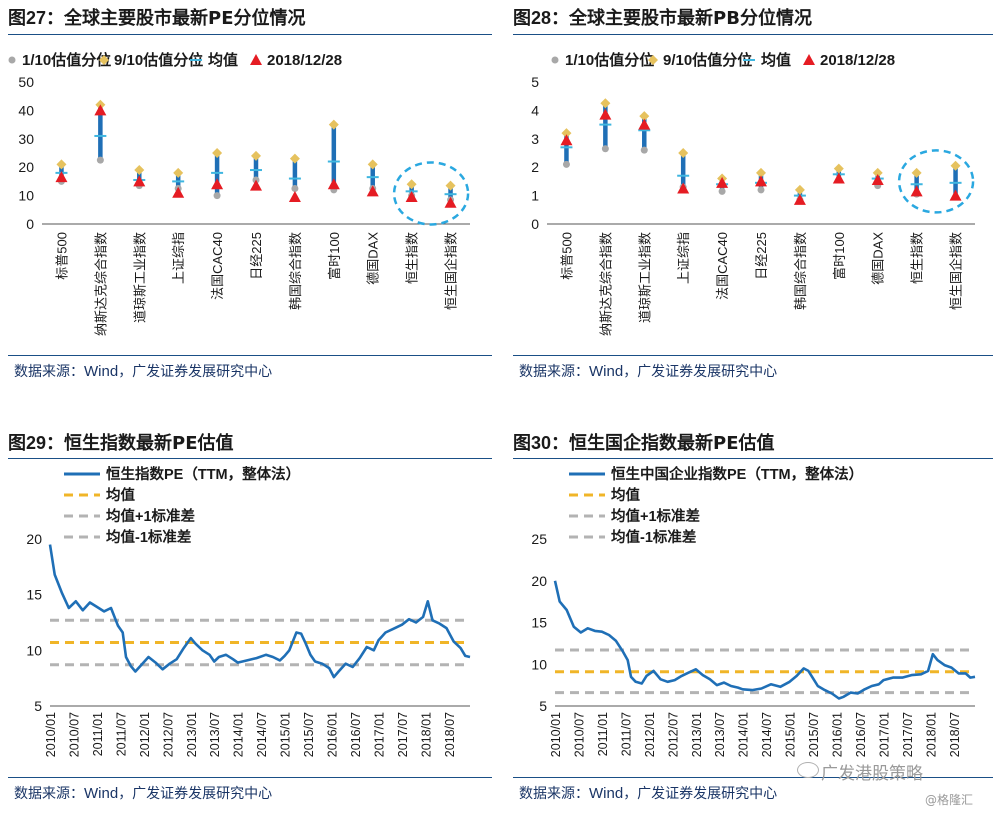  What do you see at coordinates (38, 706) in the screenshot?
I see `y-tick-label: 5` at bounding box center [38, 706].